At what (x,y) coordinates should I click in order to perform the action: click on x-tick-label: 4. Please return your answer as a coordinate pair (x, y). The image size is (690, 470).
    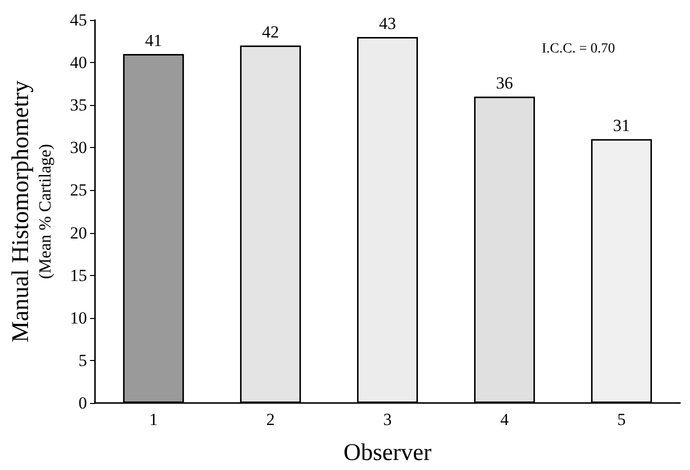
    Looking at the image, I should click on (505, 419).